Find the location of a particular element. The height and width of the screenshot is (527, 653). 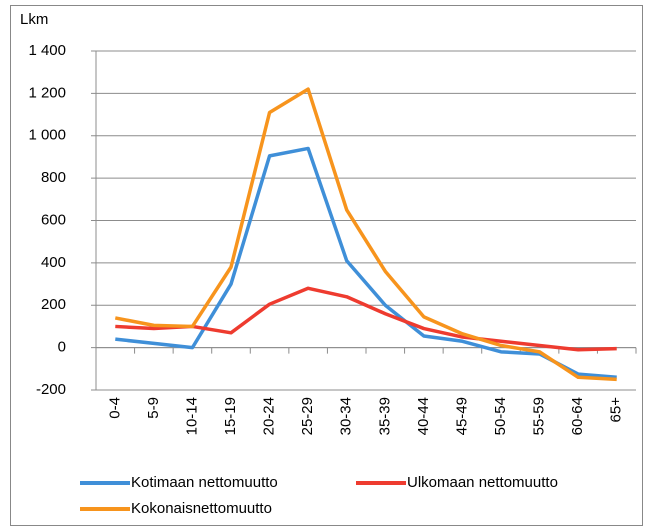

y-tick-label: 0 is located at coordinates (62, 347).